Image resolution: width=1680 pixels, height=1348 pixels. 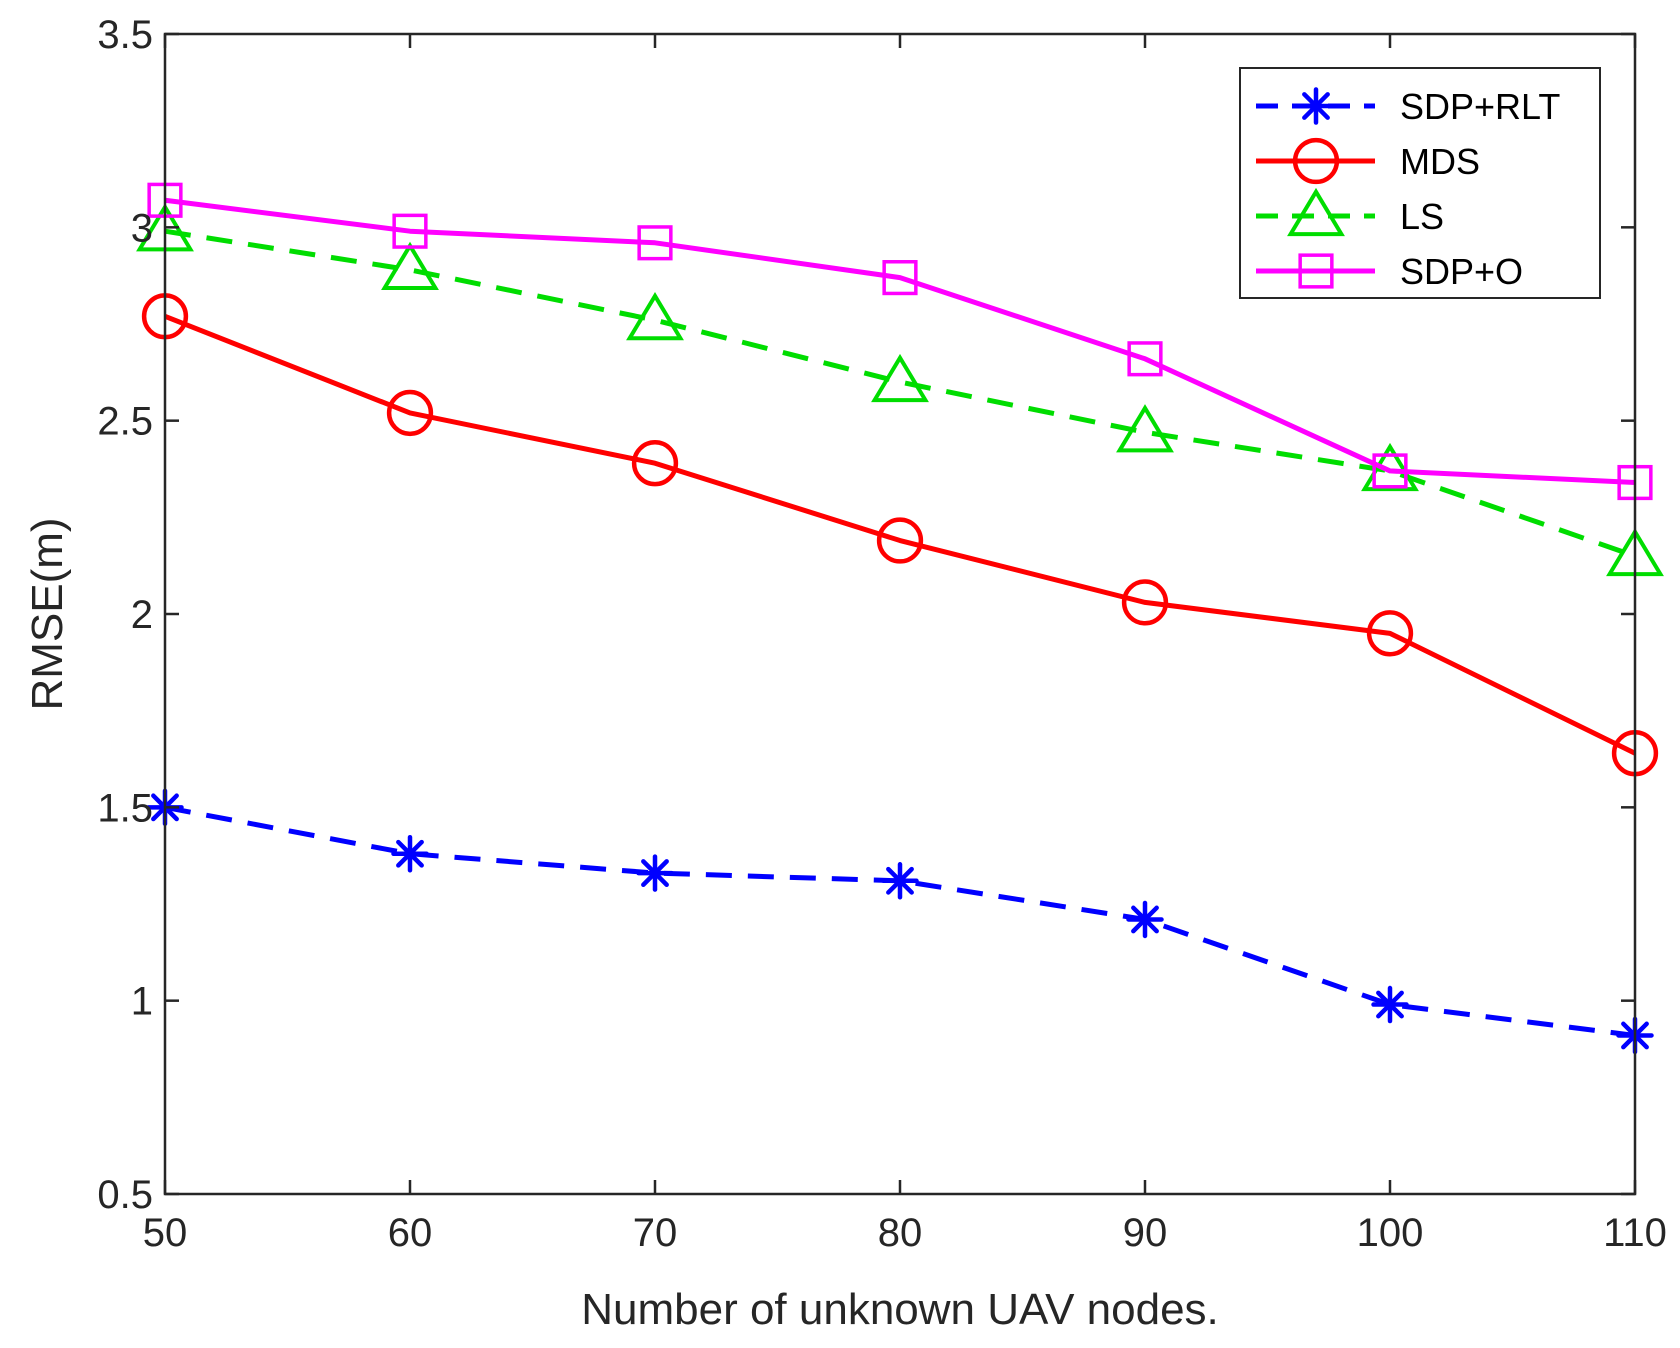 What do you see at coordinates (1635, 1233) in the screenshot?
I see `x-tick-label: 110` at bounding box center [1635, 1233].